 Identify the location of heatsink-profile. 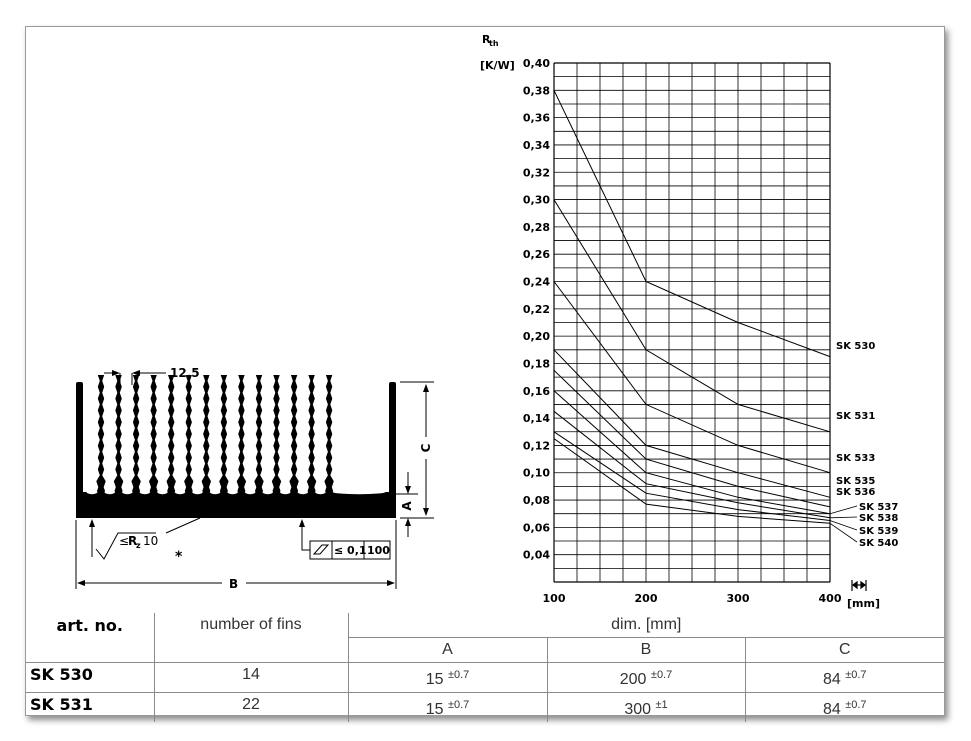
(236, 446).